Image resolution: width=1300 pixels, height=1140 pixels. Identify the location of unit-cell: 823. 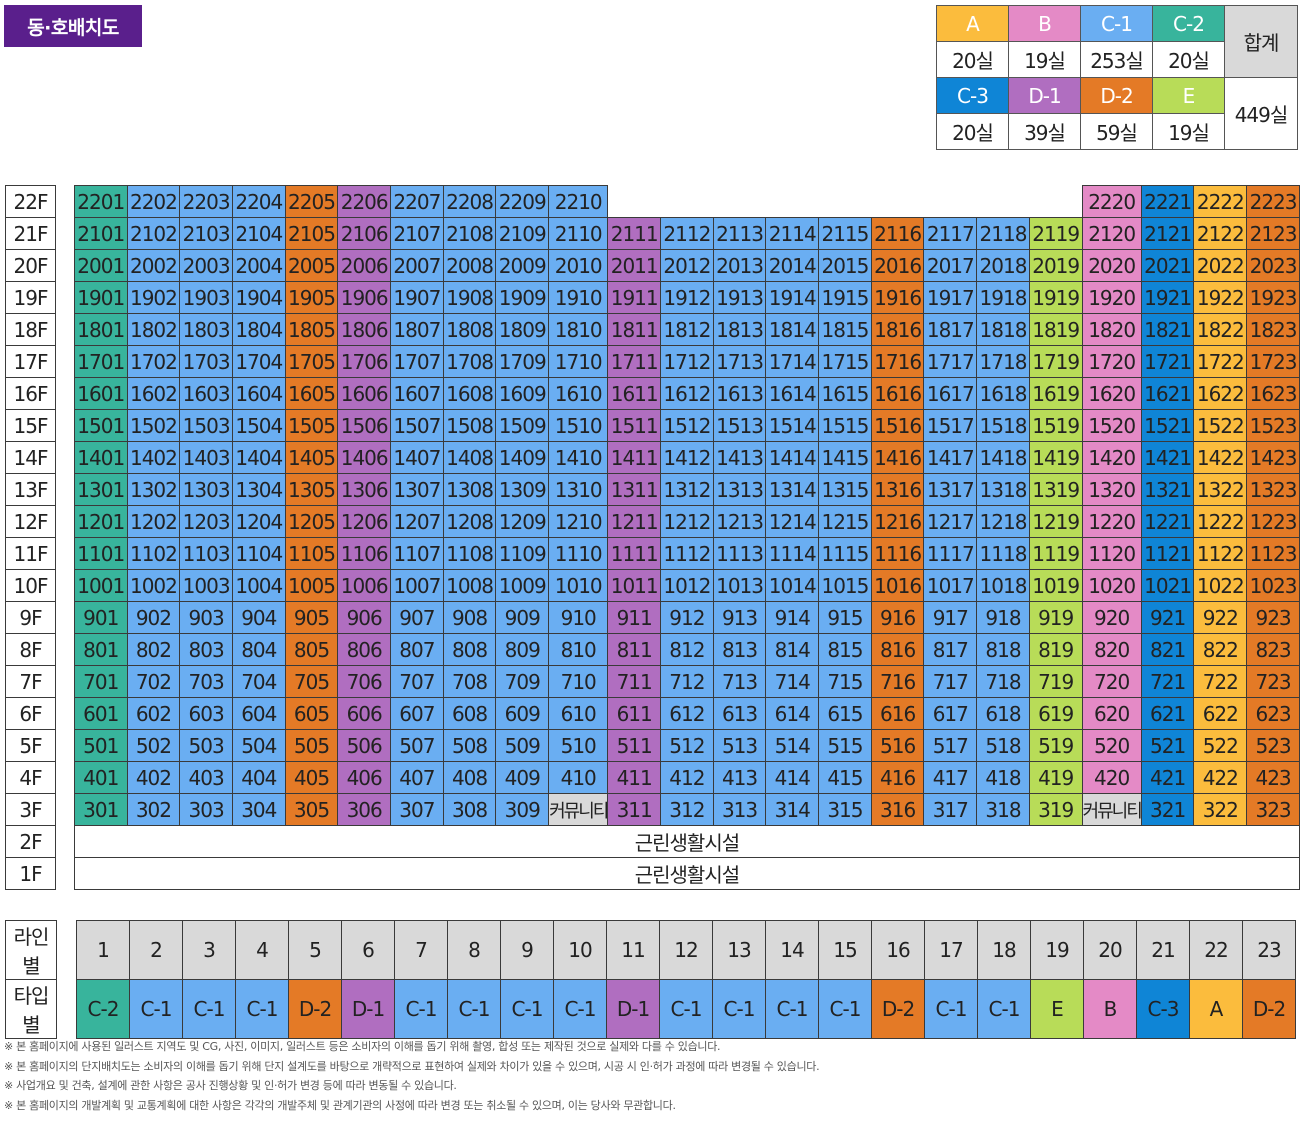
(1273, 649).